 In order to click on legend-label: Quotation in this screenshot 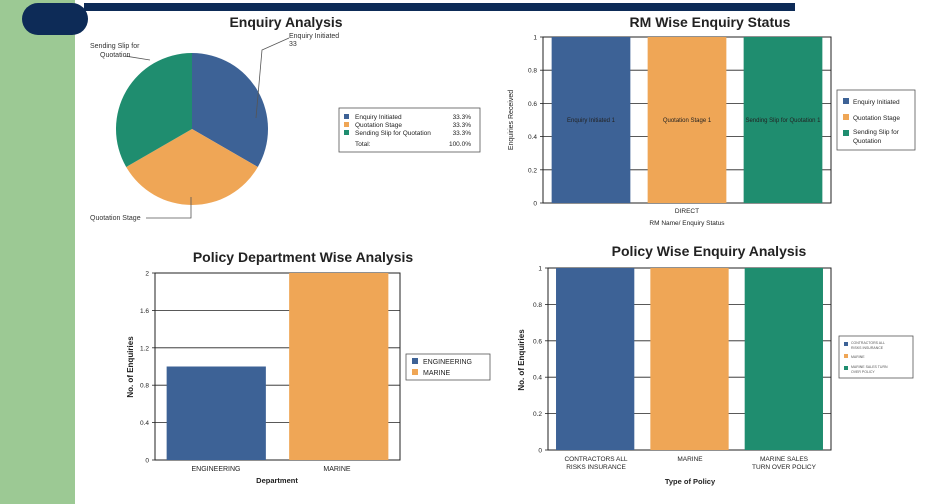, I will do `click(867, 141)`.